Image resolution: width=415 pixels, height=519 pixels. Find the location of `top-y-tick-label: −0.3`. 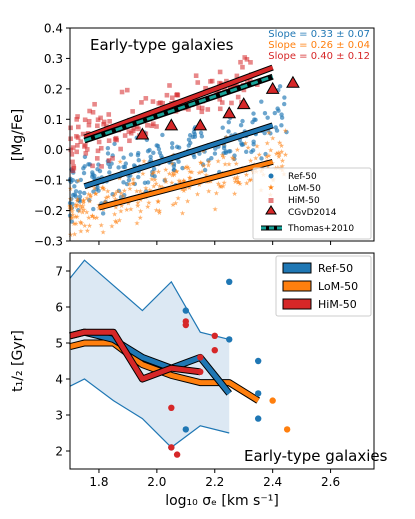

top-y-tick-label: −0.3 is located at coordinates (48, 242).